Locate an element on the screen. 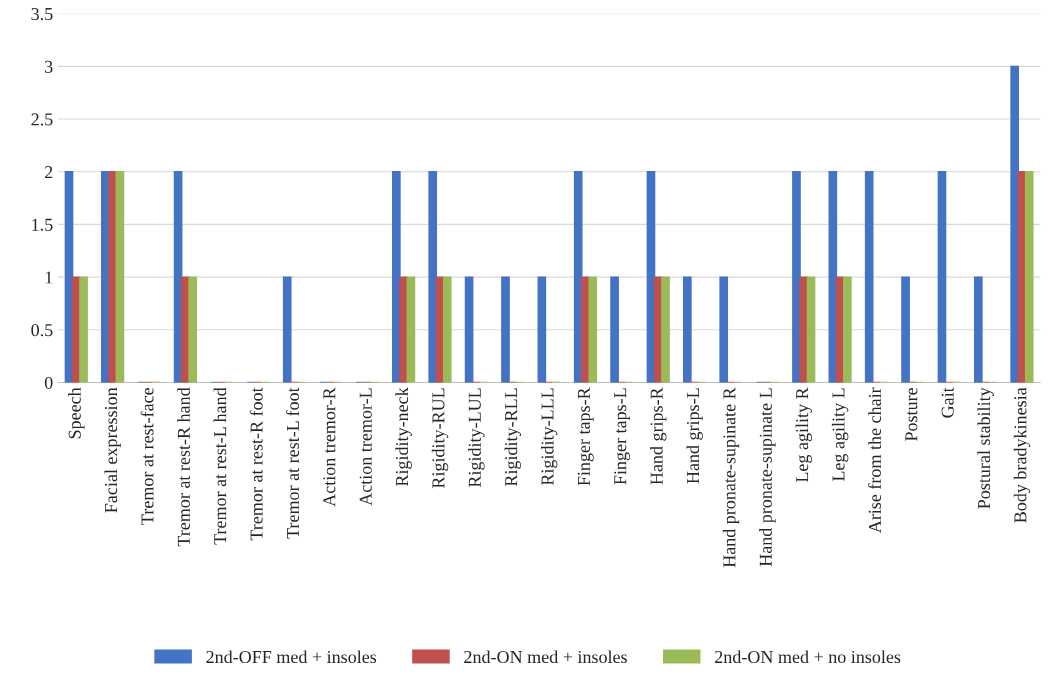 The width and height of the screenshot is (1056, 683). x-tick-label: Body bradykinesia is located at coordinates (1022, 455).